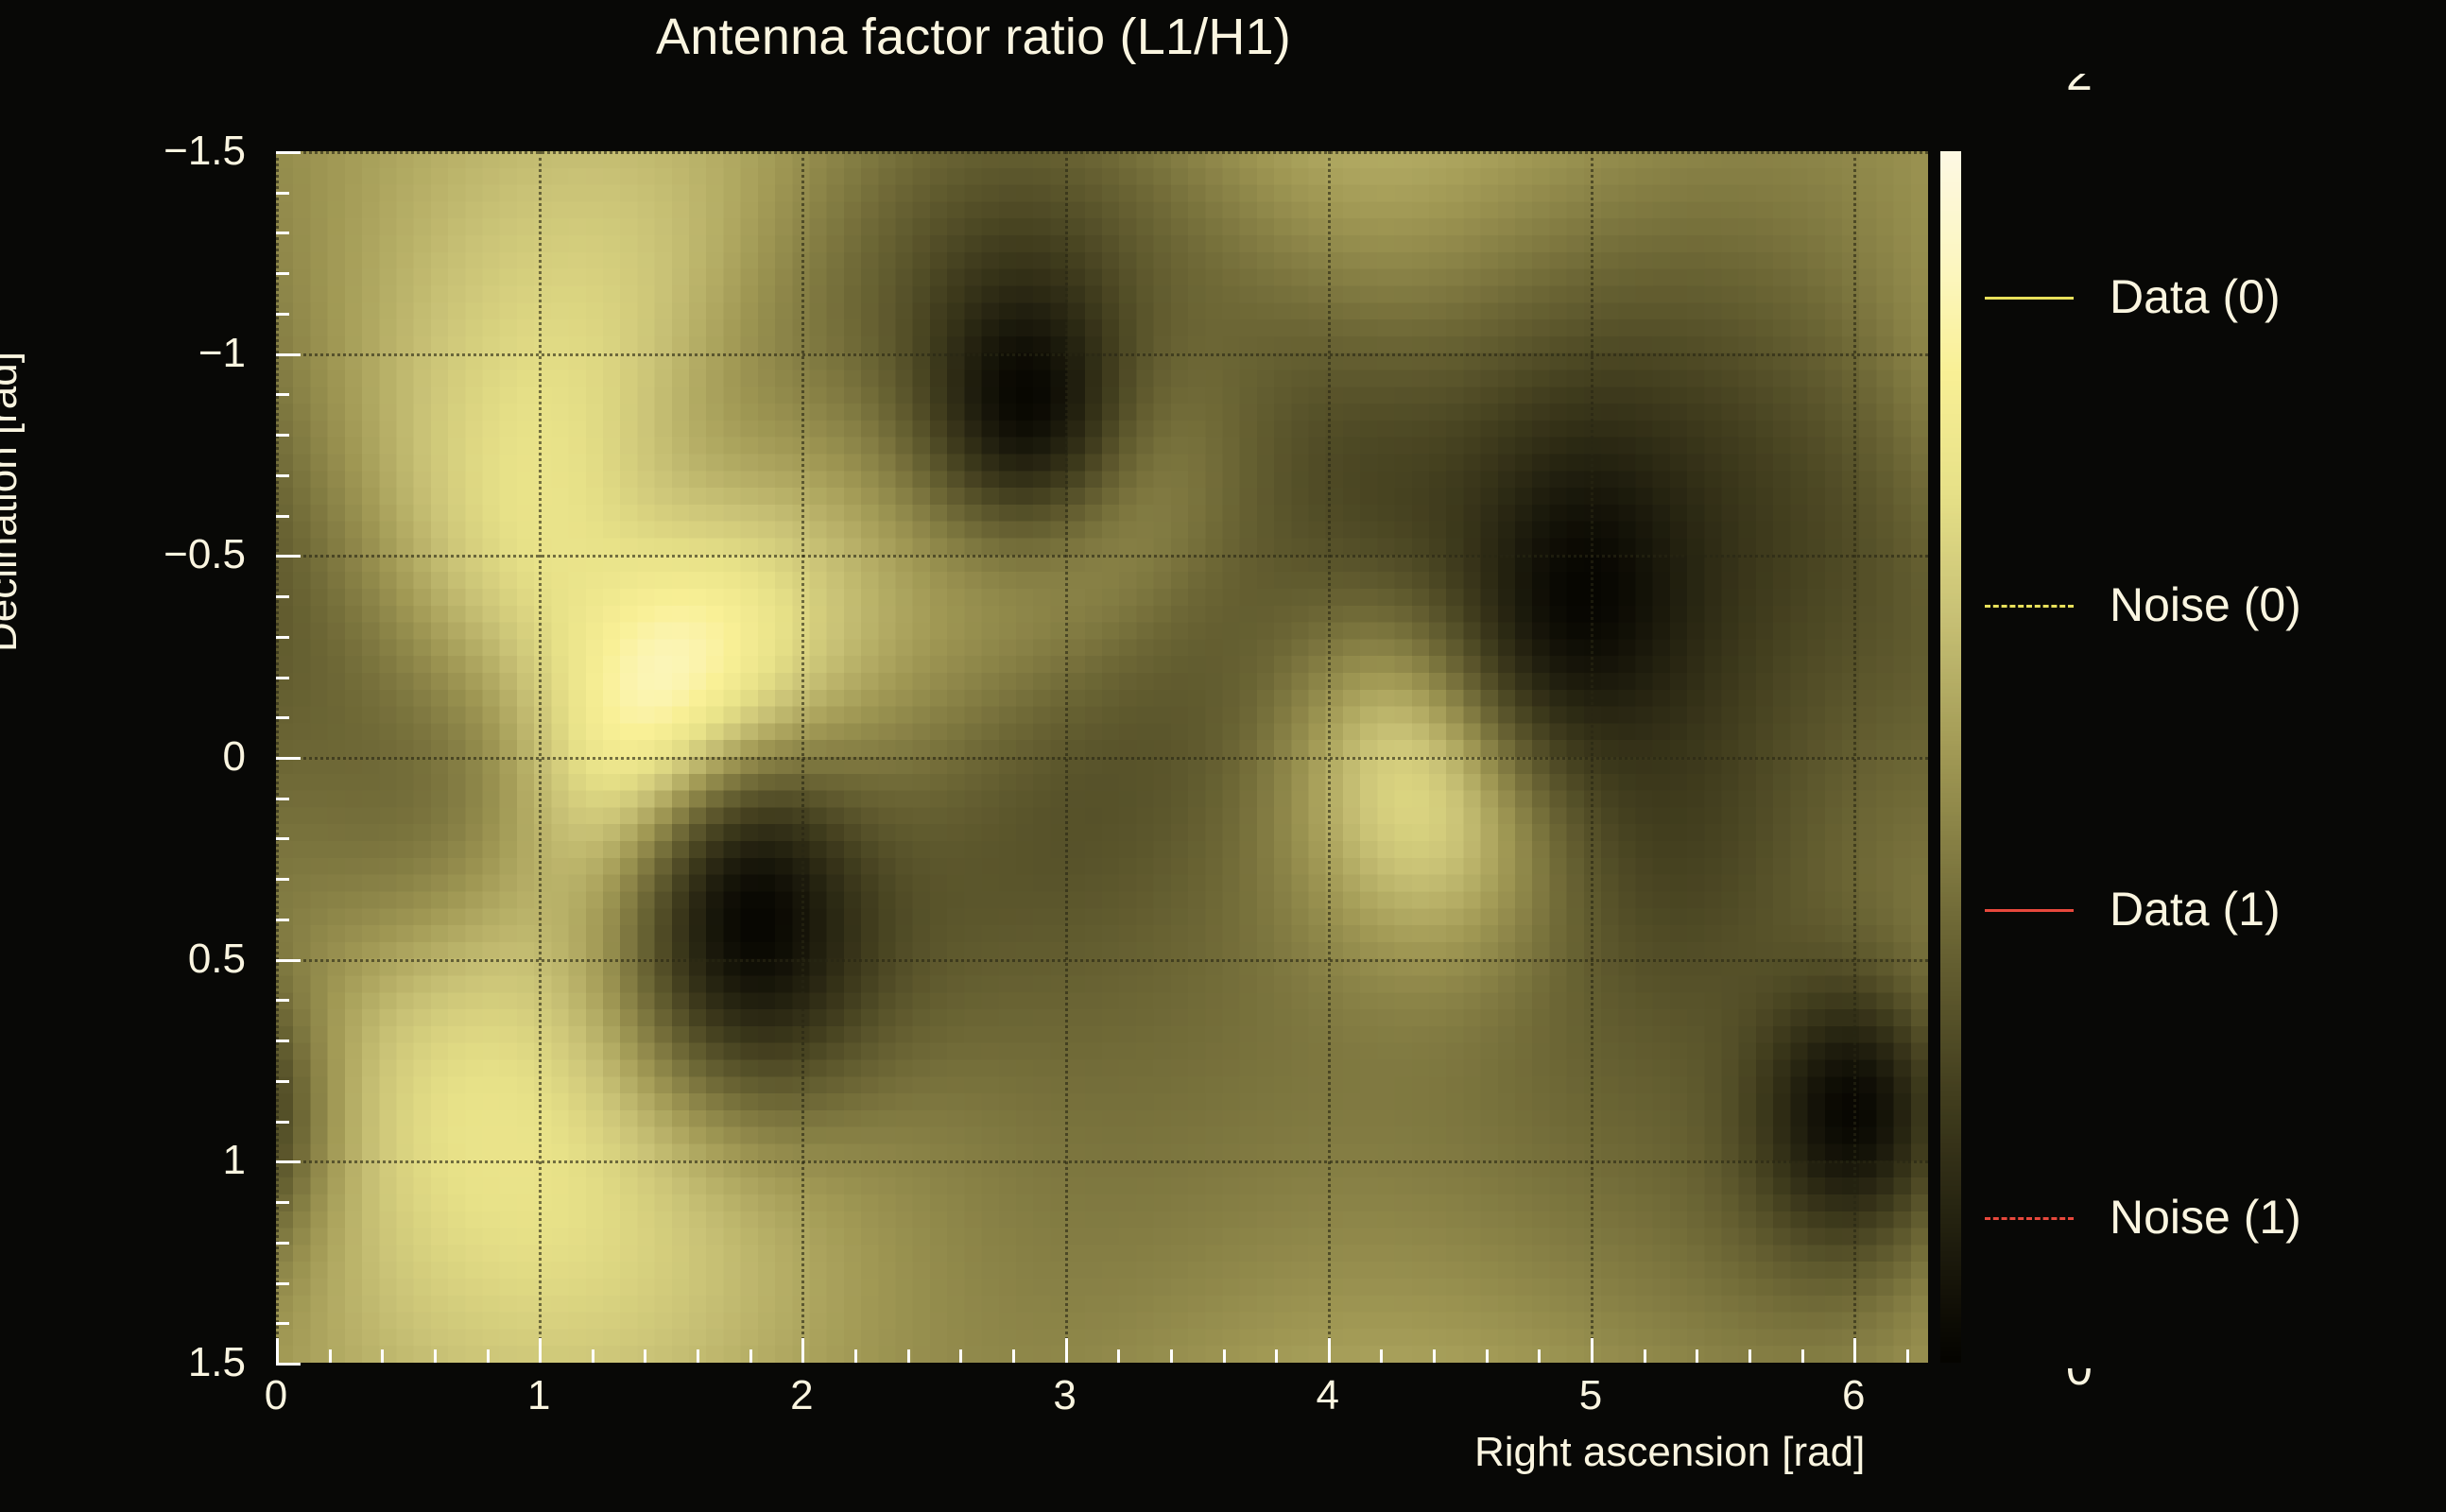 The image size is (2446, 1512). What do you see at coordinates (217, 1362) in the screenshot?
I see `y-axis-tick-label: 1.5` at bounding box center [217, 1362].